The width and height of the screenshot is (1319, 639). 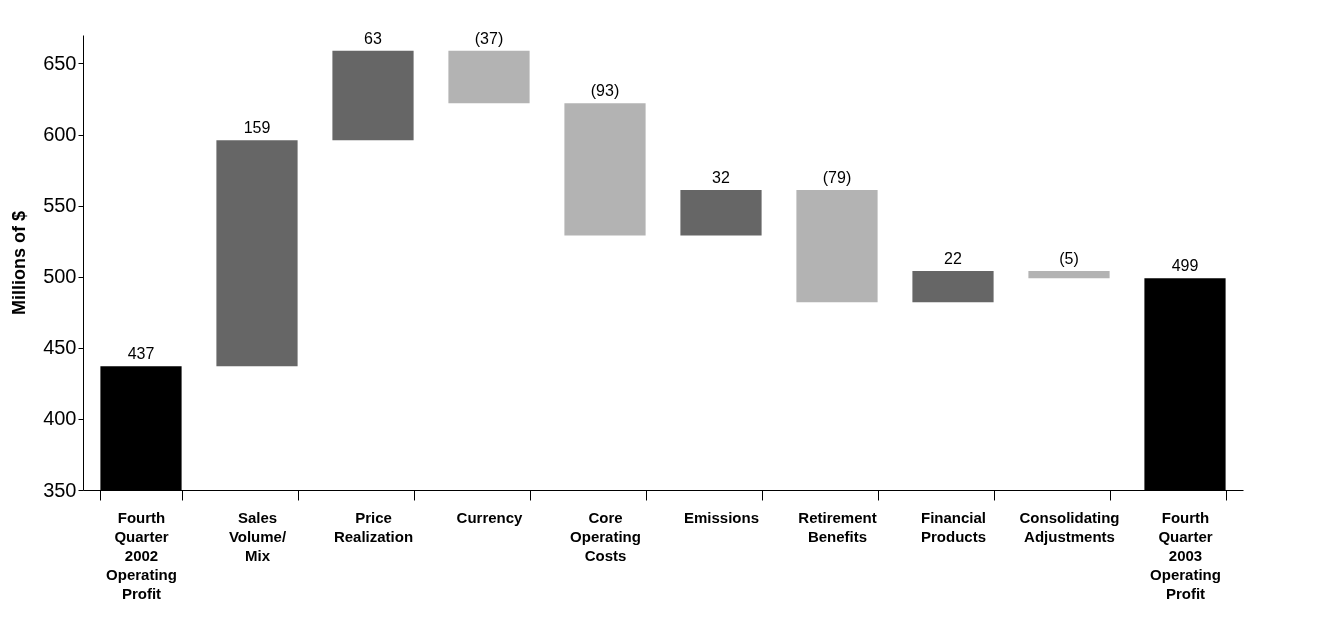 I want to click on y-tick-label: 650, so click(x=60, y=62).